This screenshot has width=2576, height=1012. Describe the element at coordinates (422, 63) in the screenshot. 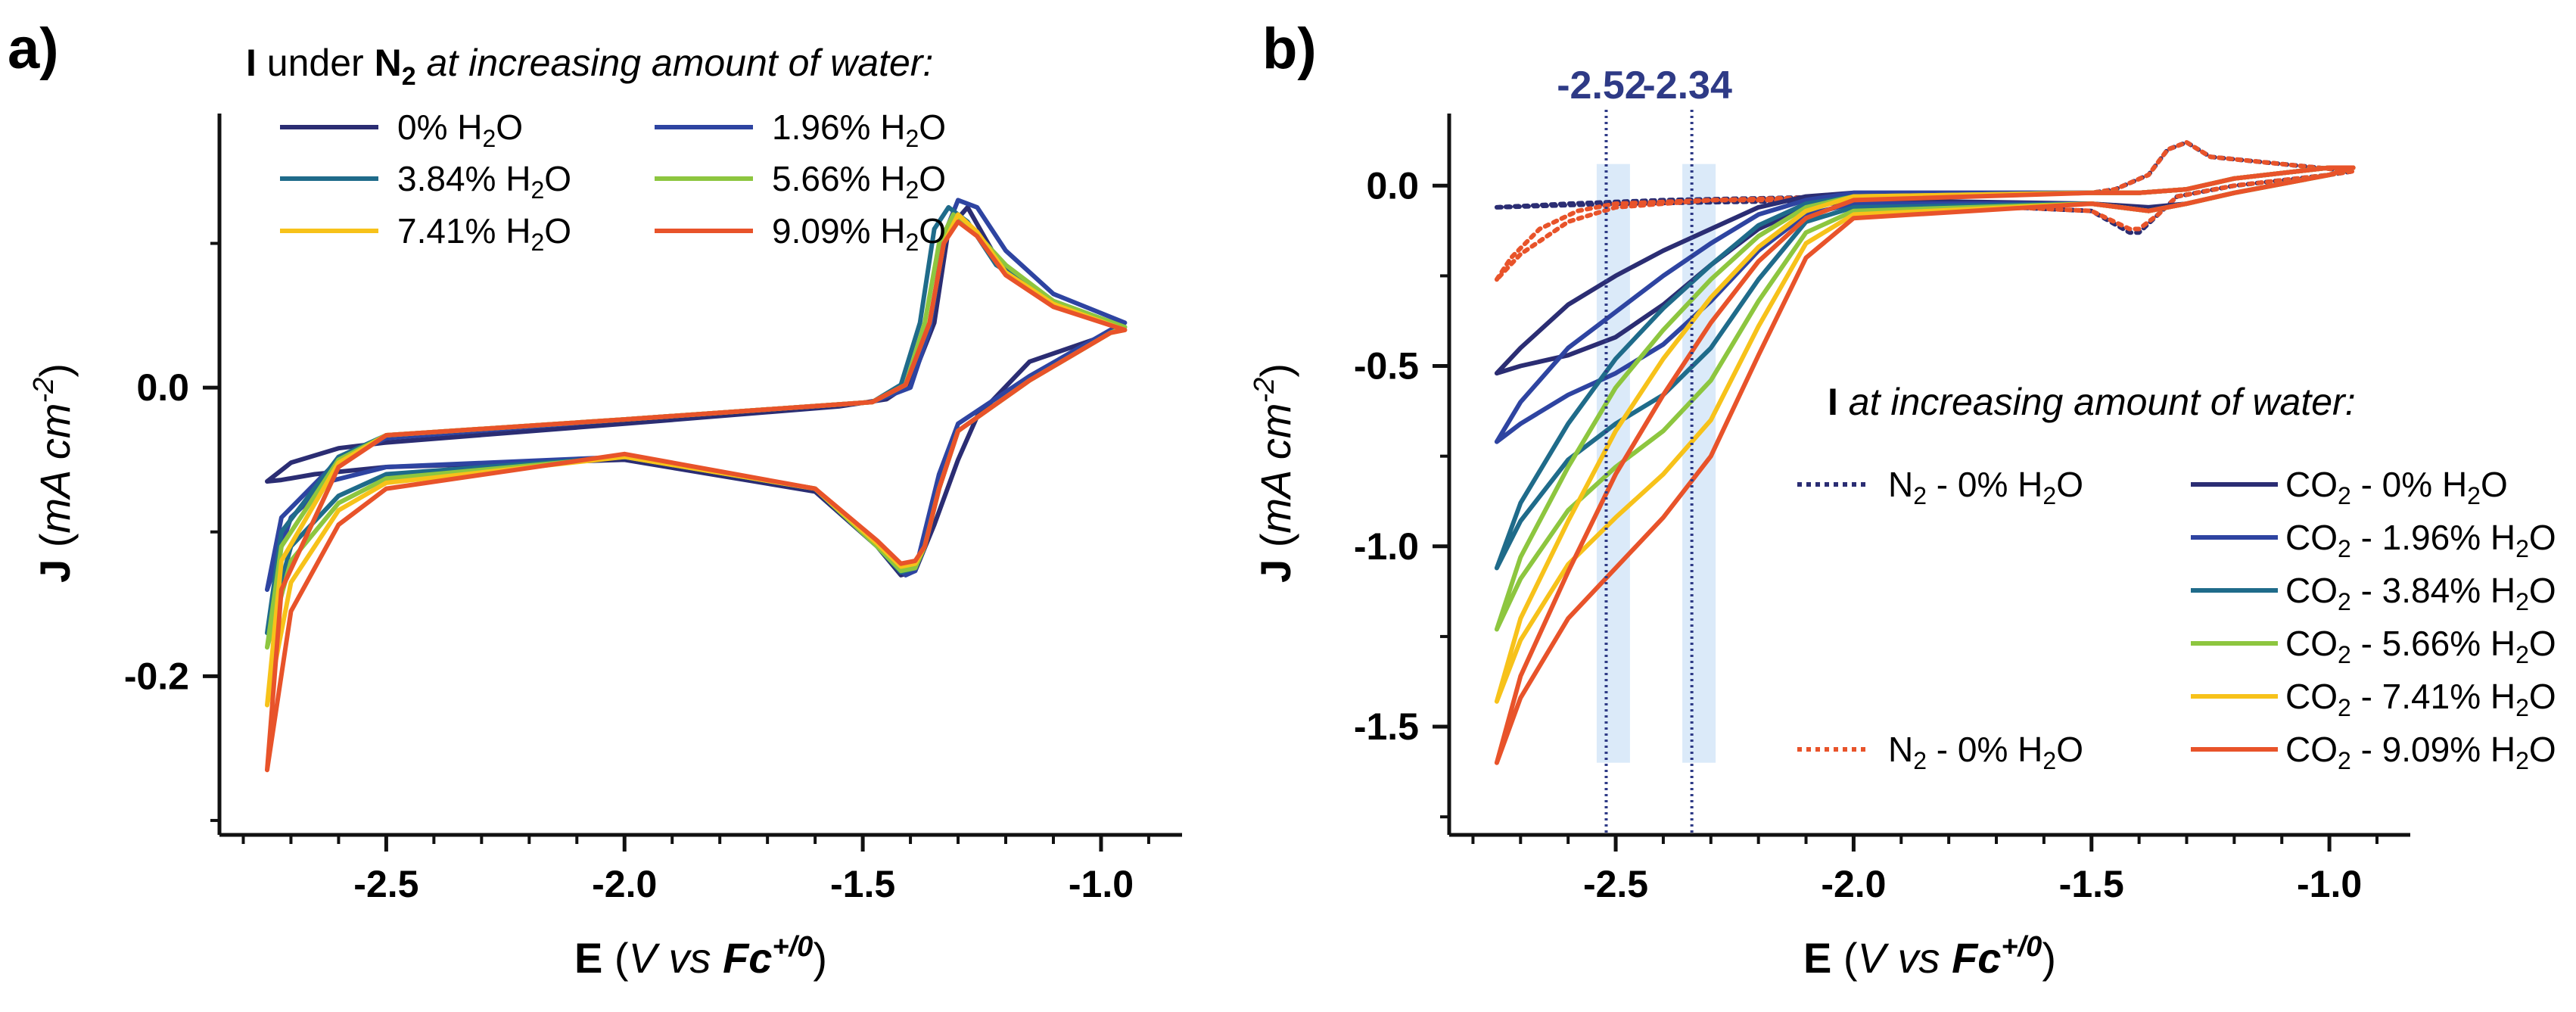

I see `title-part` at that location.